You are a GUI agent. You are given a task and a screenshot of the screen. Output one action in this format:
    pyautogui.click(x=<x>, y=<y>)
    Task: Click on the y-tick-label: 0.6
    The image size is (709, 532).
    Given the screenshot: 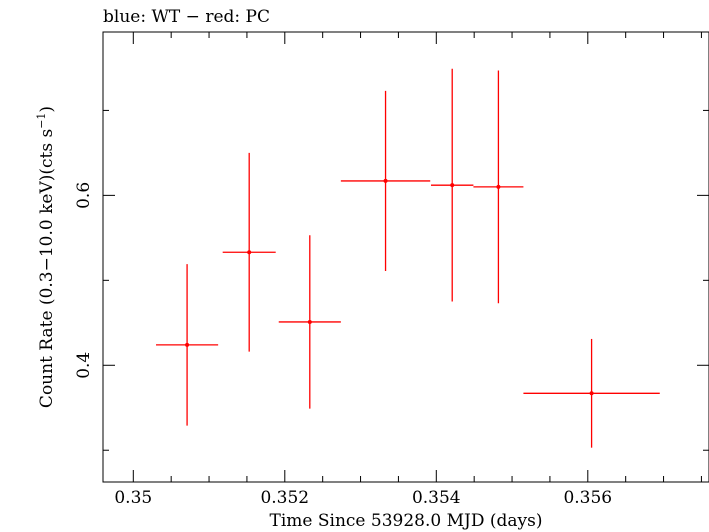 What is the action you would take?
    pyautogui.click(x=84, y=195)
    